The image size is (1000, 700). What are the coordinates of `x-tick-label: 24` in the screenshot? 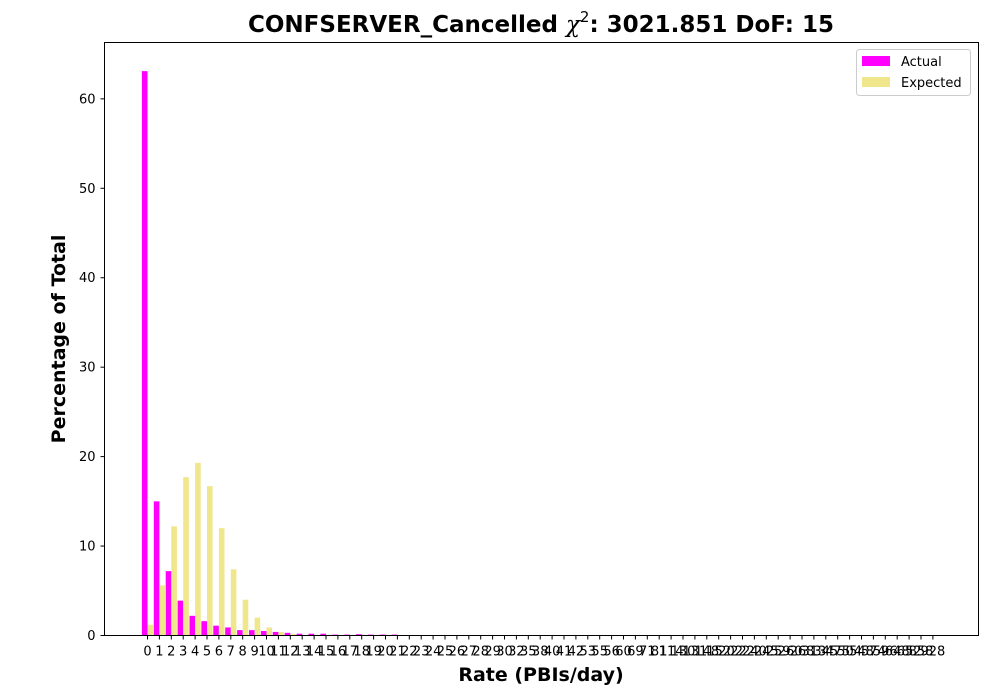 It's located at (433, 652).